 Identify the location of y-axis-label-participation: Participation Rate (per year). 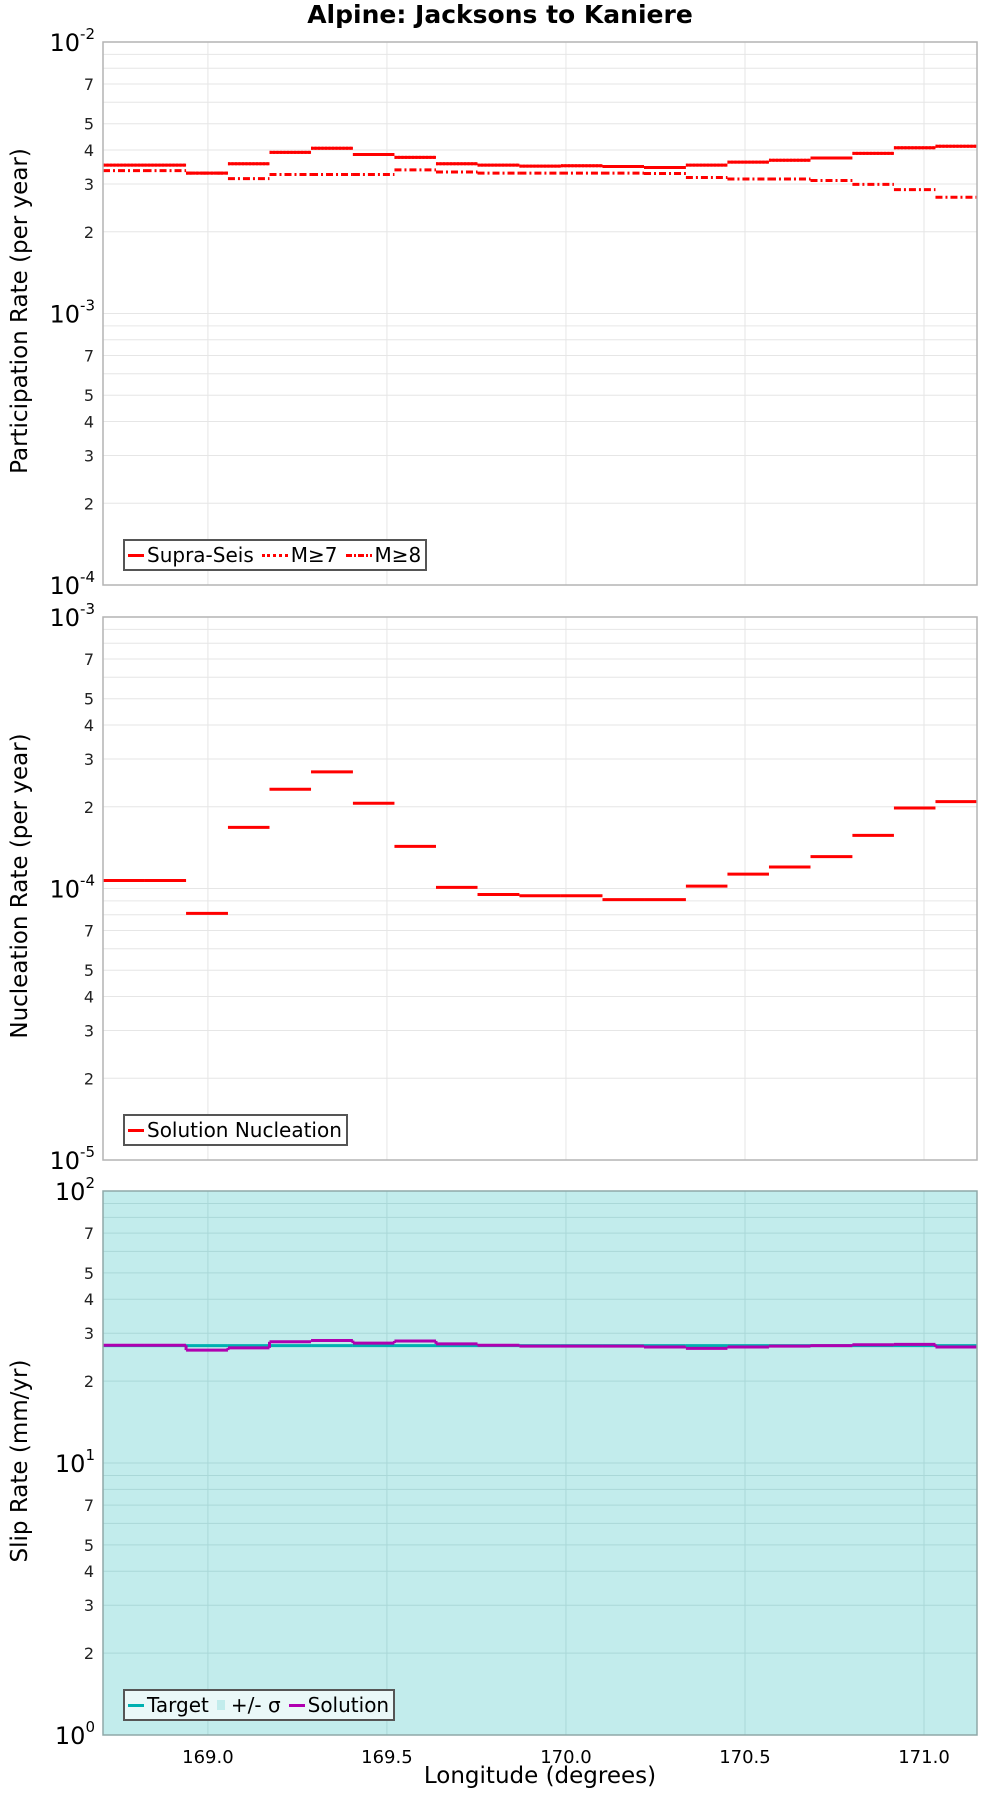
(20, 311).